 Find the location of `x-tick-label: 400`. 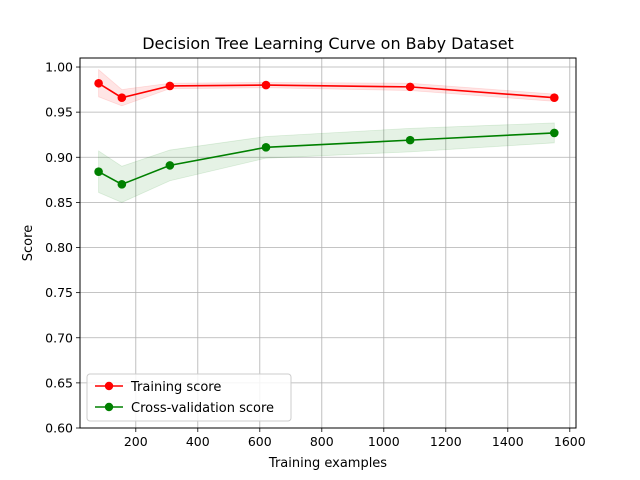

x-tick-label: 400 is located at coordinates (198, 441).